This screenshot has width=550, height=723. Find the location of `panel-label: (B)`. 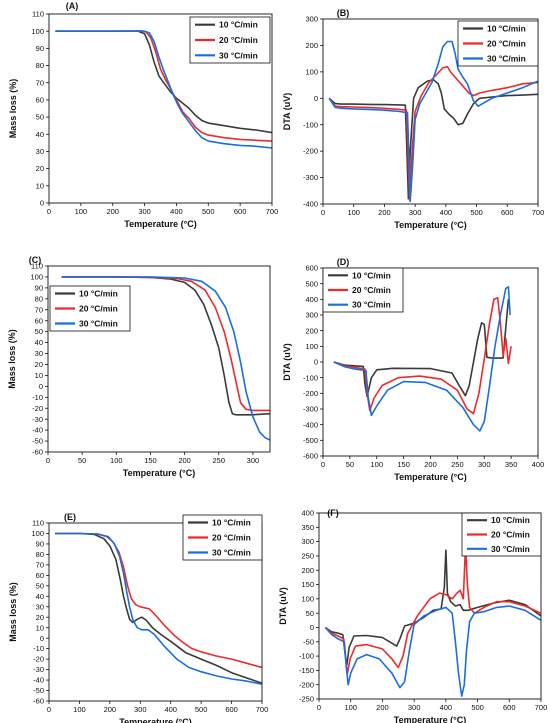

panel-label: (B) is located at coordinates (343, 13).